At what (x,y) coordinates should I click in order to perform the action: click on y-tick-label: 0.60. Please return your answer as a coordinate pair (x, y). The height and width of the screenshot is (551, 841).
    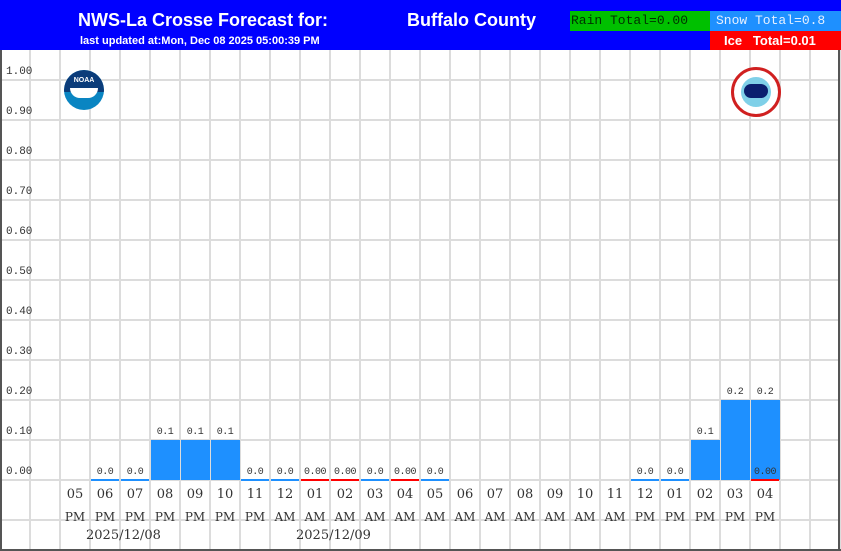
    Looking at the image, I should click on (19, 232).